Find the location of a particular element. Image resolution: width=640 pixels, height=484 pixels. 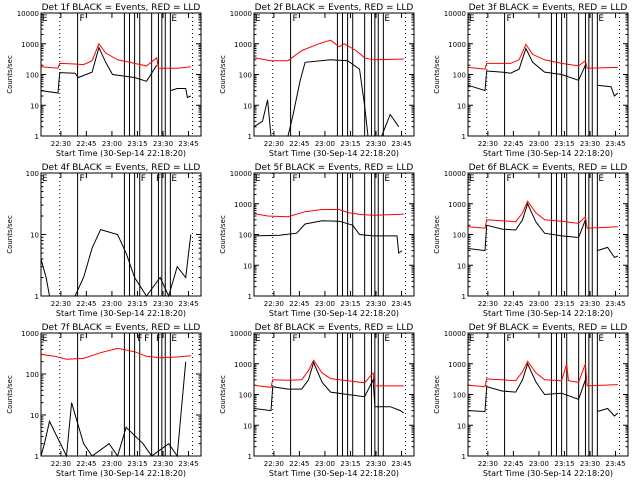

plot-title: Det 5f BLACK = Events, RED = LLD is located at coordinates (334, 168).